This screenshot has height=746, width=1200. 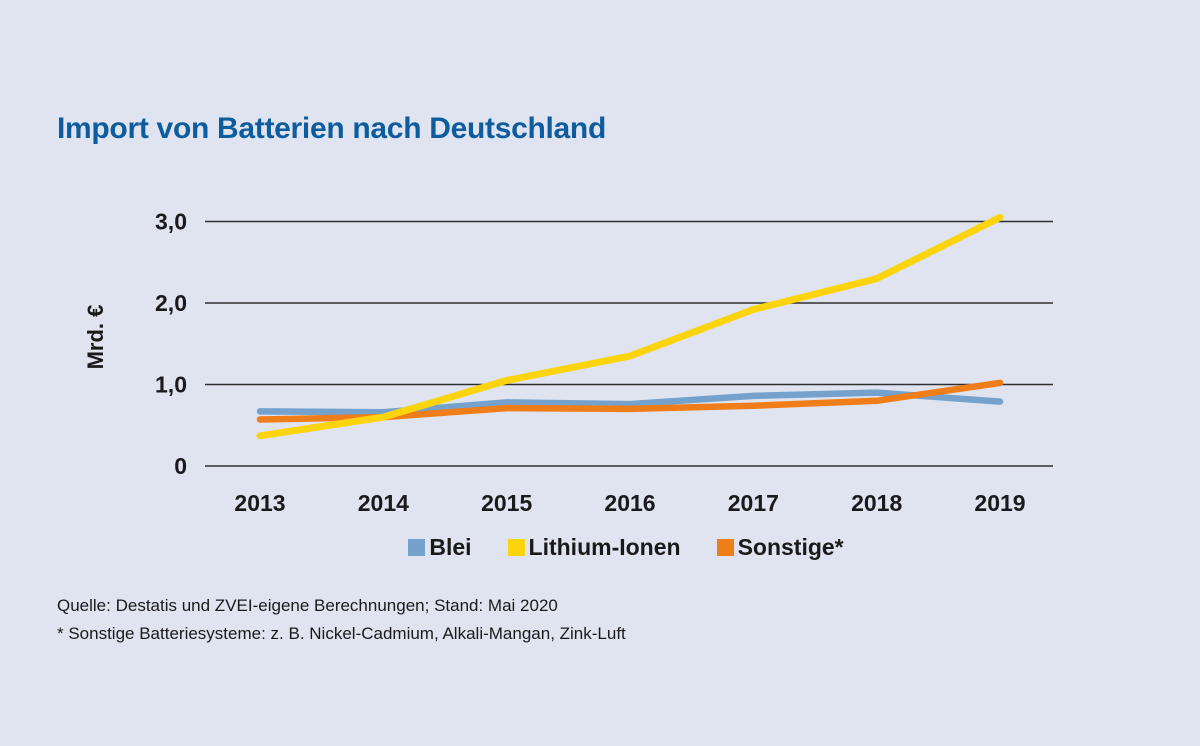 I want to click on legend-label: Sonstige*, so click(x=790, y=547).